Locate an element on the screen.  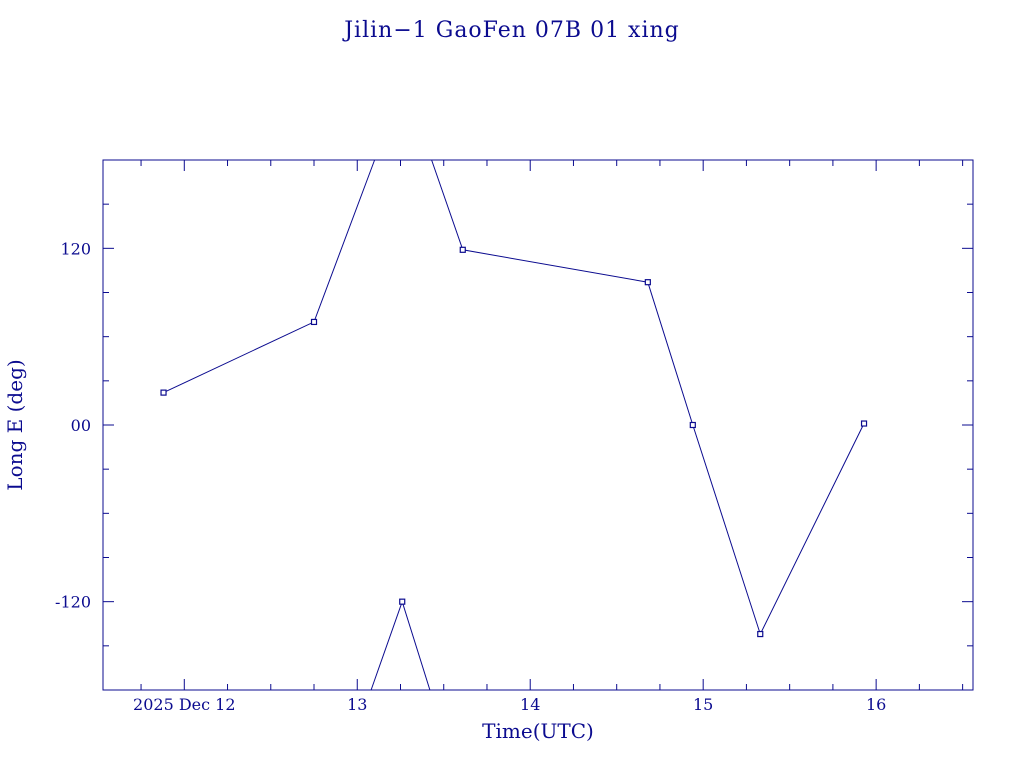
x-tick-label: 16 is located at coordinates (876, 704).